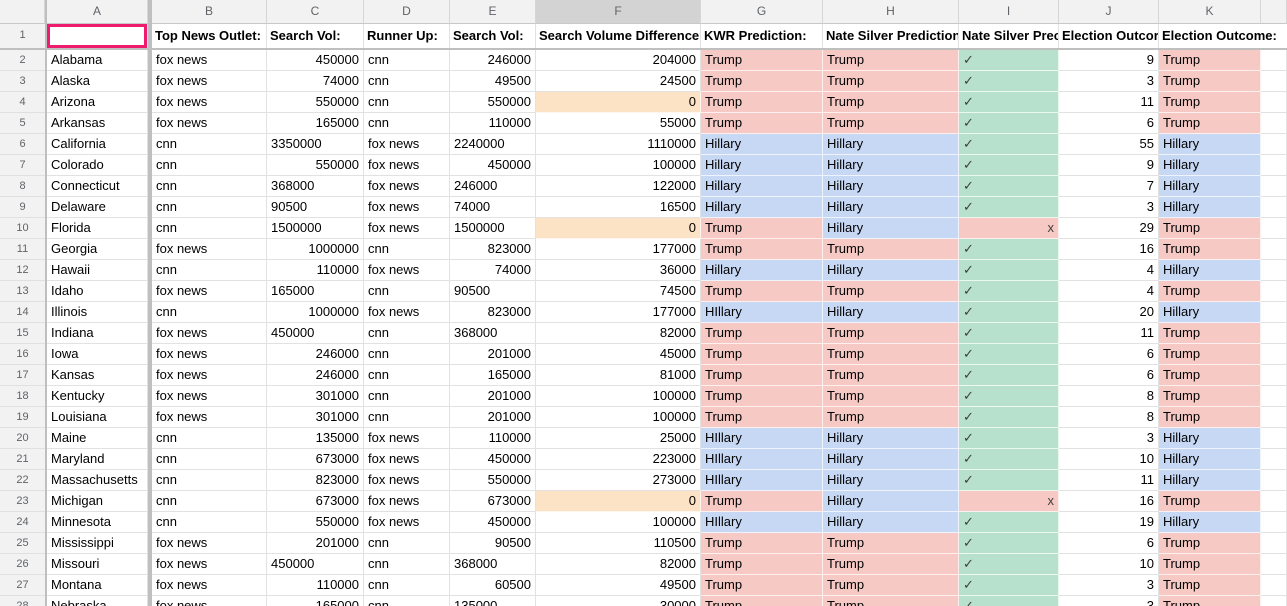 The width and height of the screenshot is (1287, 606). I want to click on cell-top-search-vol: 301000, so click(315, 396).